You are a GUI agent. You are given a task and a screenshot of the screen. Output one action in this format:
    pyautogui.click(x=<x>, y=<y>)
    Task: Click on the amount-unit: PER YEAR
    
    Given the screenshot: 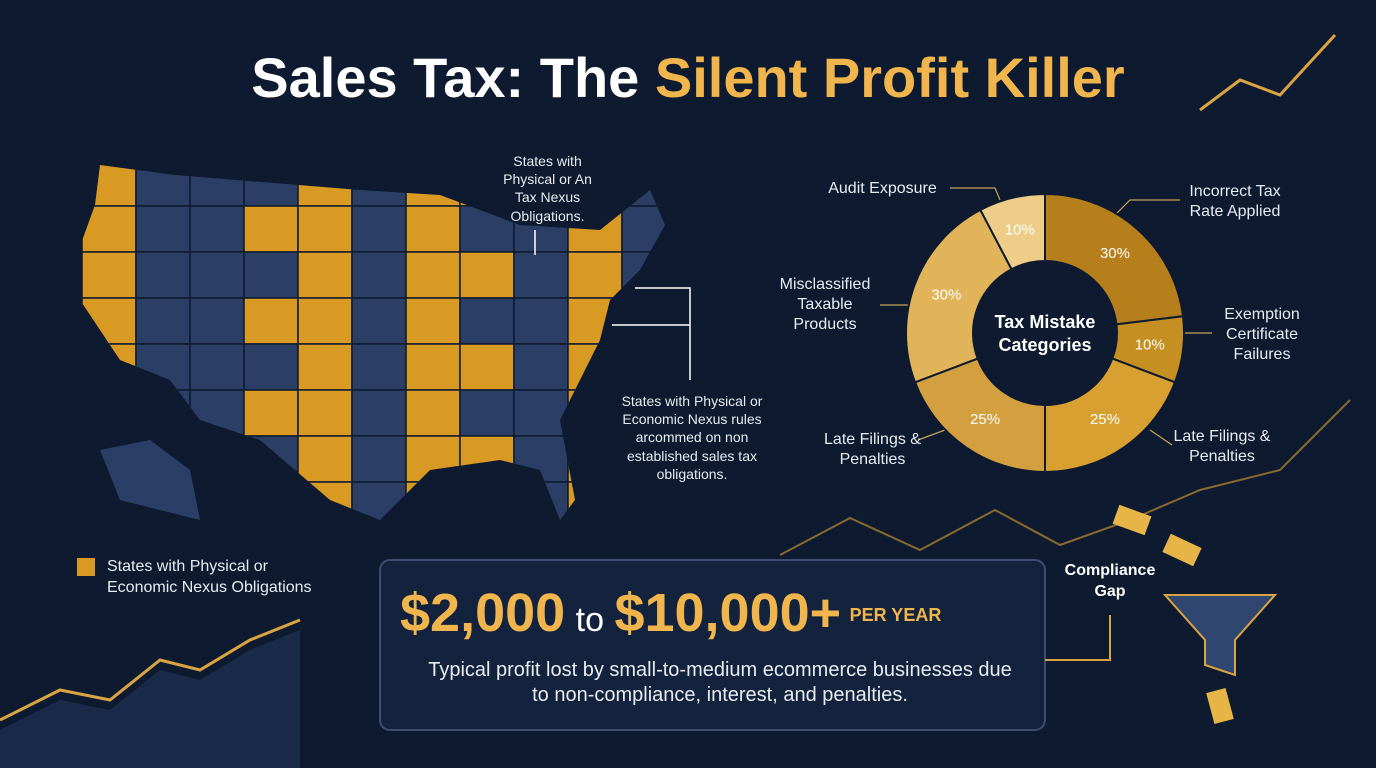 What is the action you would take?
    pyautogui.click(x=895, y=615)
    